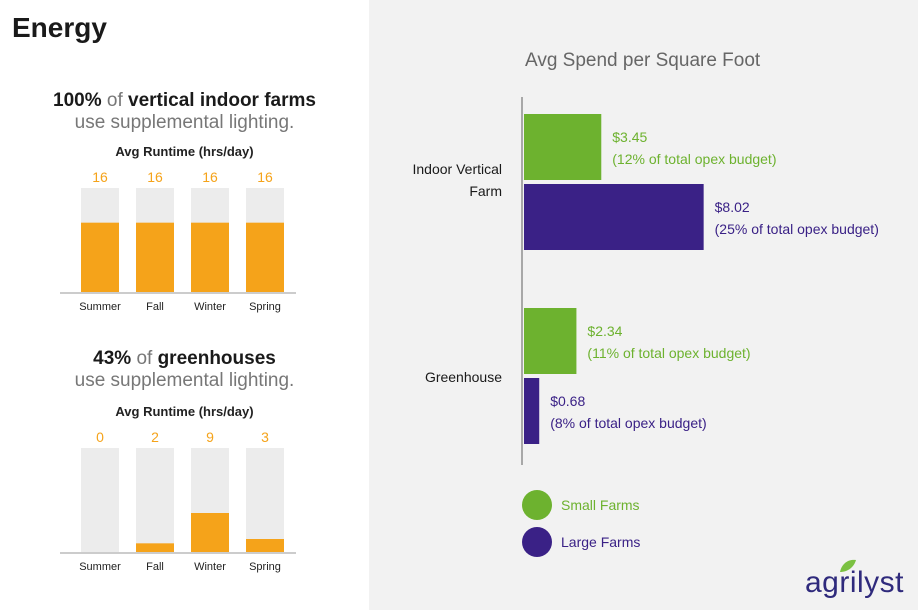  What do you see at coordinates (563, 147) in the screenshot?
I see `bar-indoor-small` at bounding box center [563, 147].